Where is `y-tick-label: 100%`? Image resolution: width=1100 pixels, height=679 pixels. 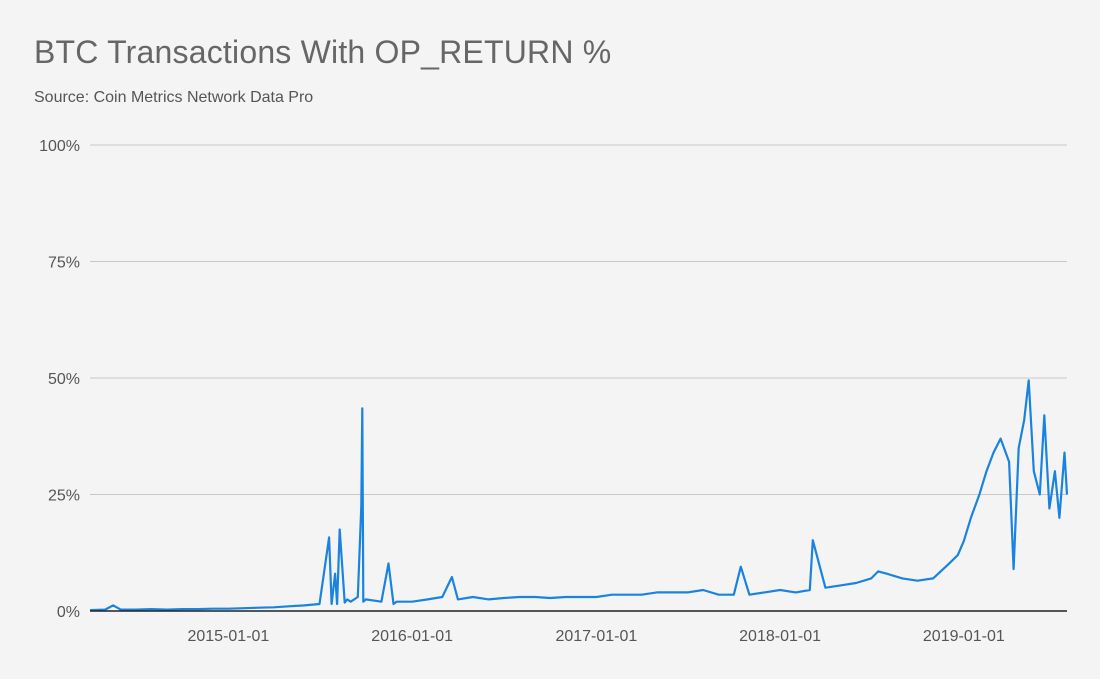 y-tick-label: 100% is located at coordinates (59, 146).